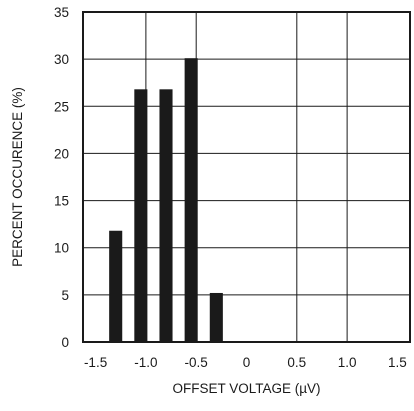 The height and width of the screenshot is (411, 414). Describe the element at coordinates (196, 362) in the screenshot. I see `x-tick-label: -0.5` at that location.